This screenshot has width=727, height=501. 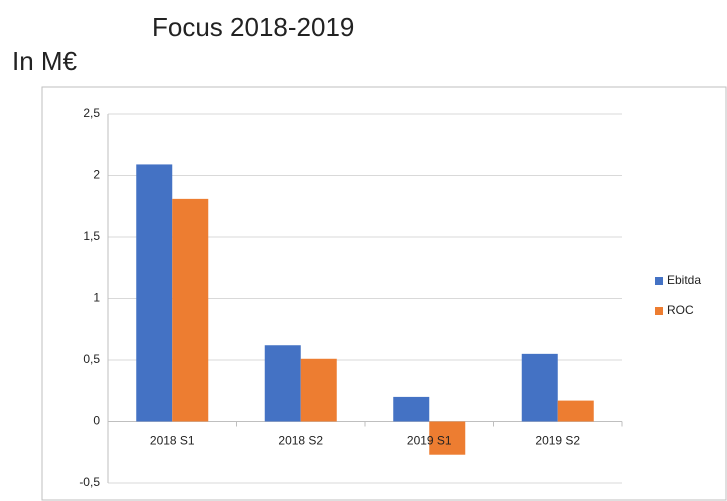 I want to click on chart-subtitle: In M€, so click(x=45, y=61).